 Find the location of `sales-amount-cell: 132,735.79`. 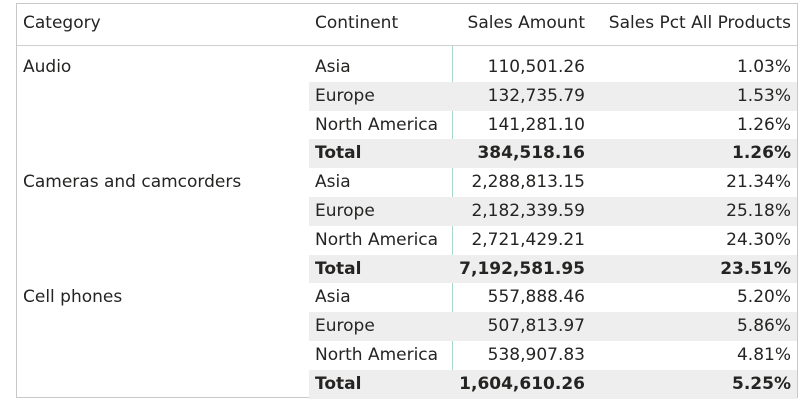

sales-amount-cell: 132,735.79 is located at coordinates (536, 95).